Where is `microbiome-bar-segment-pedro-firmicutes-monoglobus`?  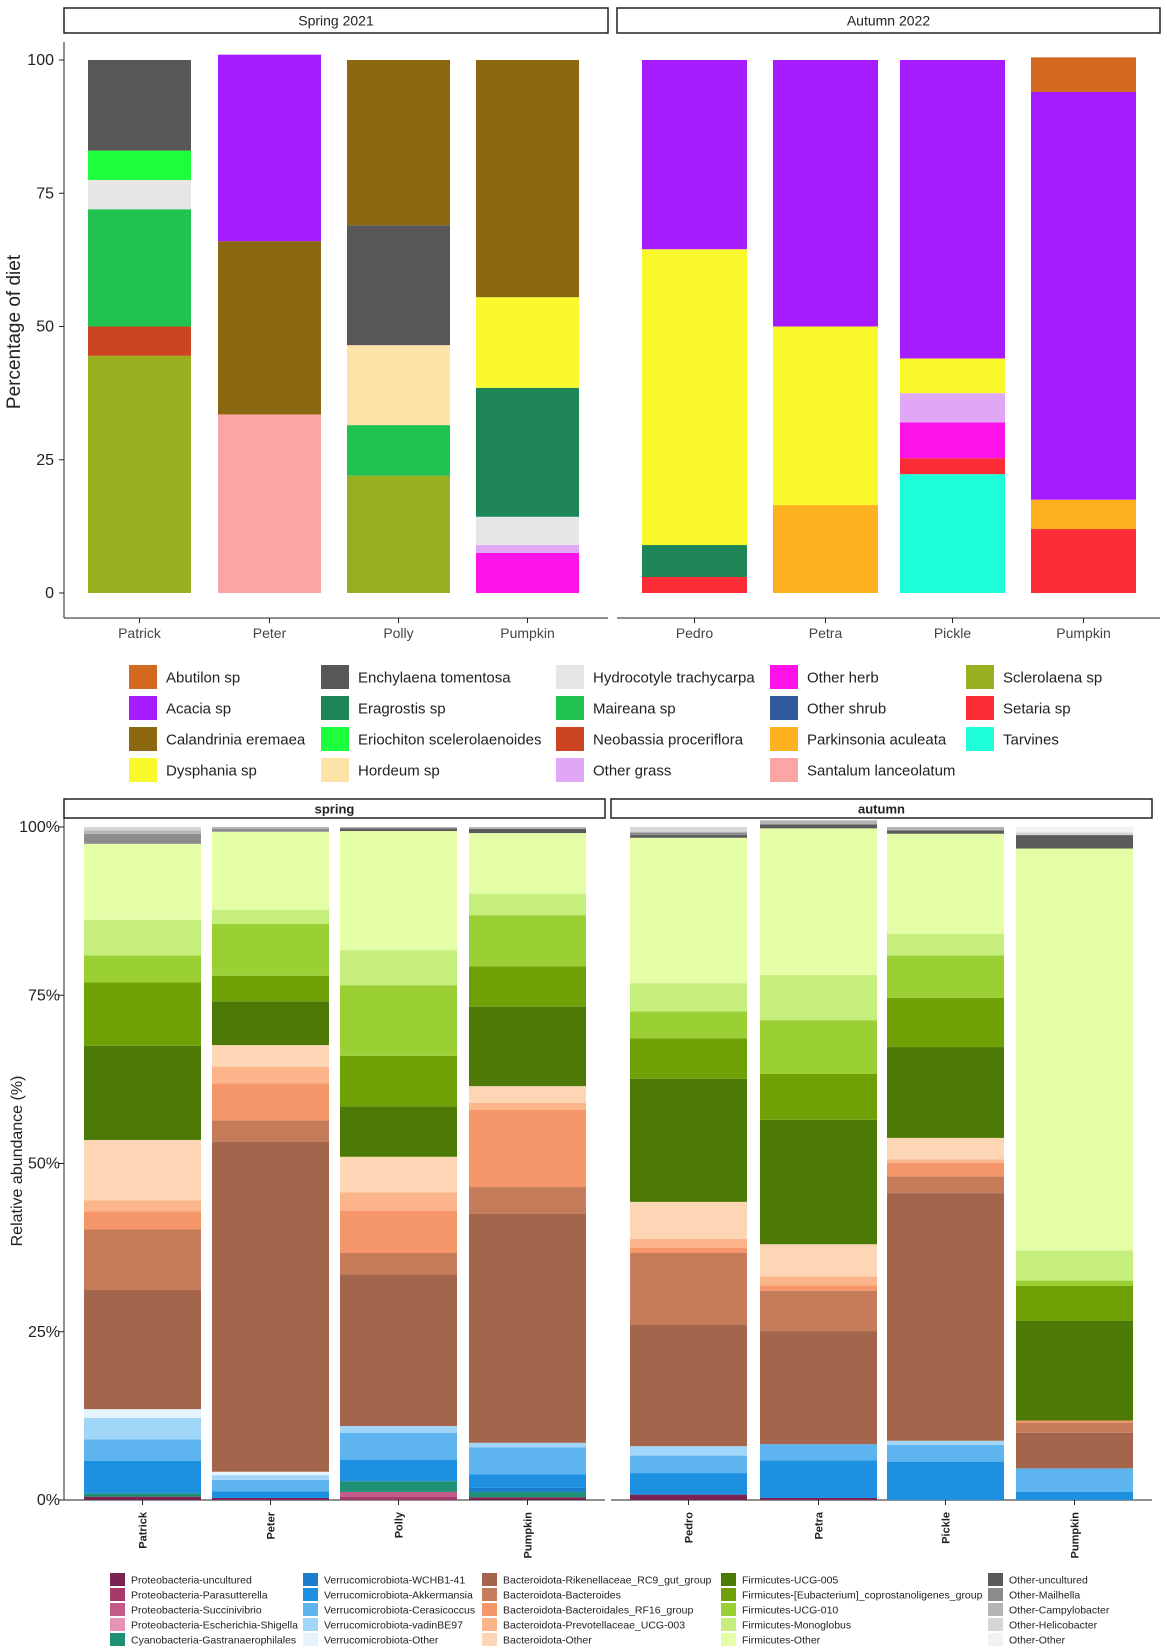
microbiome-bar-segment-pedro-firmicutes-monoglobus is located at coordinates (688, 997).